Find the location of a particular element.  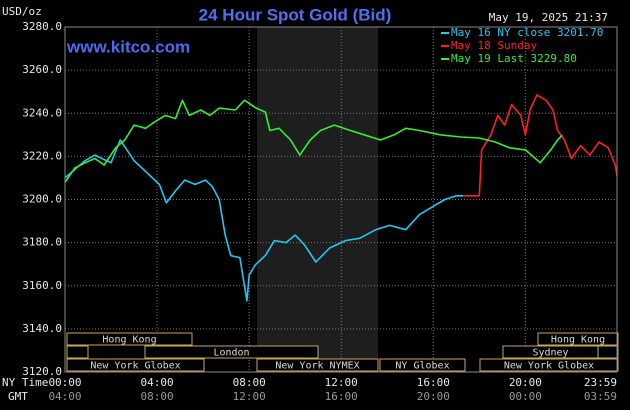

y-tick-label: 3180.0 is located at coordinates (42, 242).